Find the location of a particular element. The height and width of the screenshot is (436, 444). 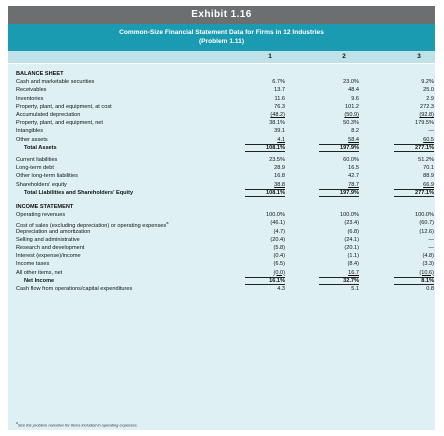

cell-value-col1: (5.8) is located at coordinates (279, 248).